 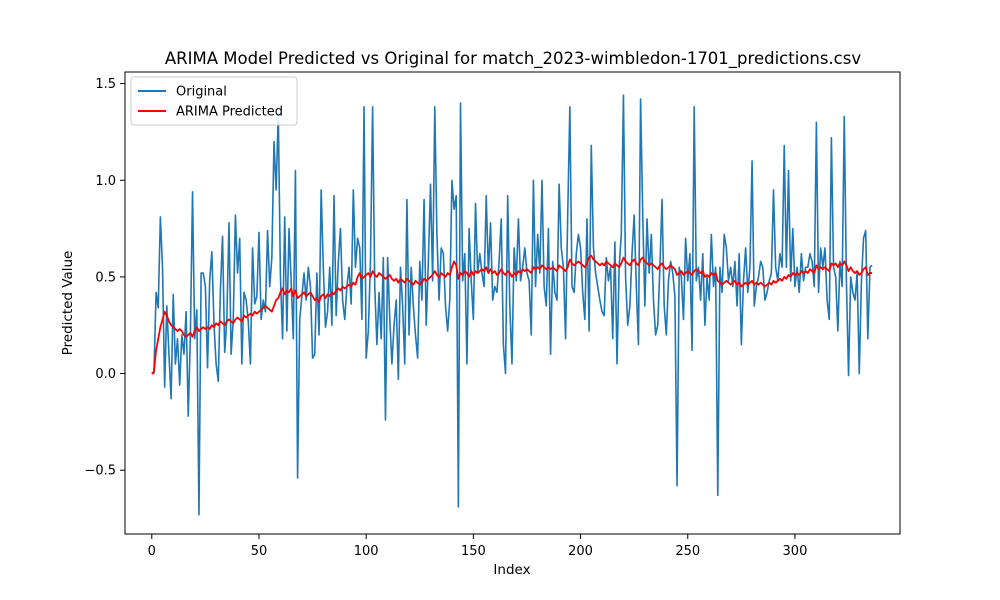 I want to click on x-tick-label: 300, so click(x=795, y=551).